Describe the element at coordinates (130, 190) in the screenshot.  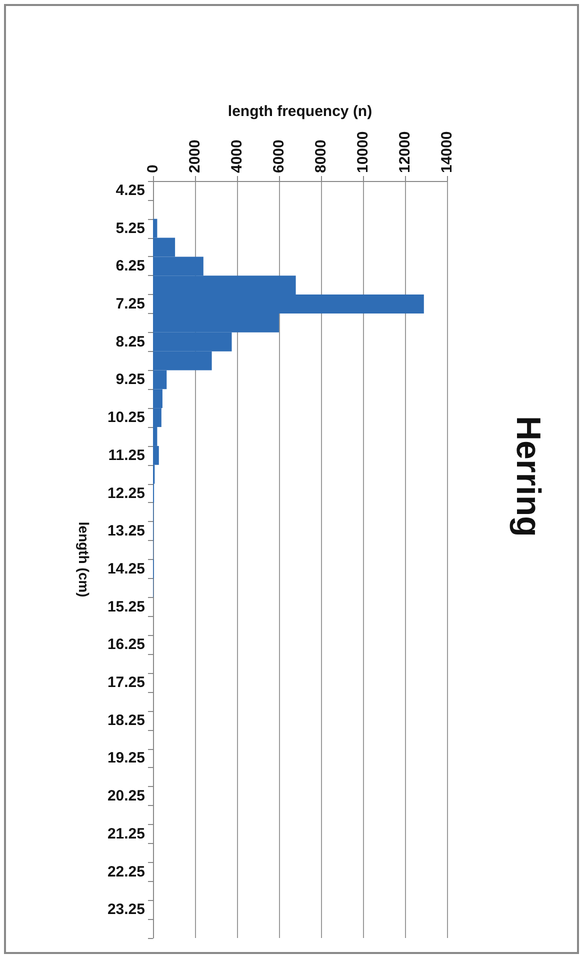
I see `y-tick-label: 4.25` at that location.